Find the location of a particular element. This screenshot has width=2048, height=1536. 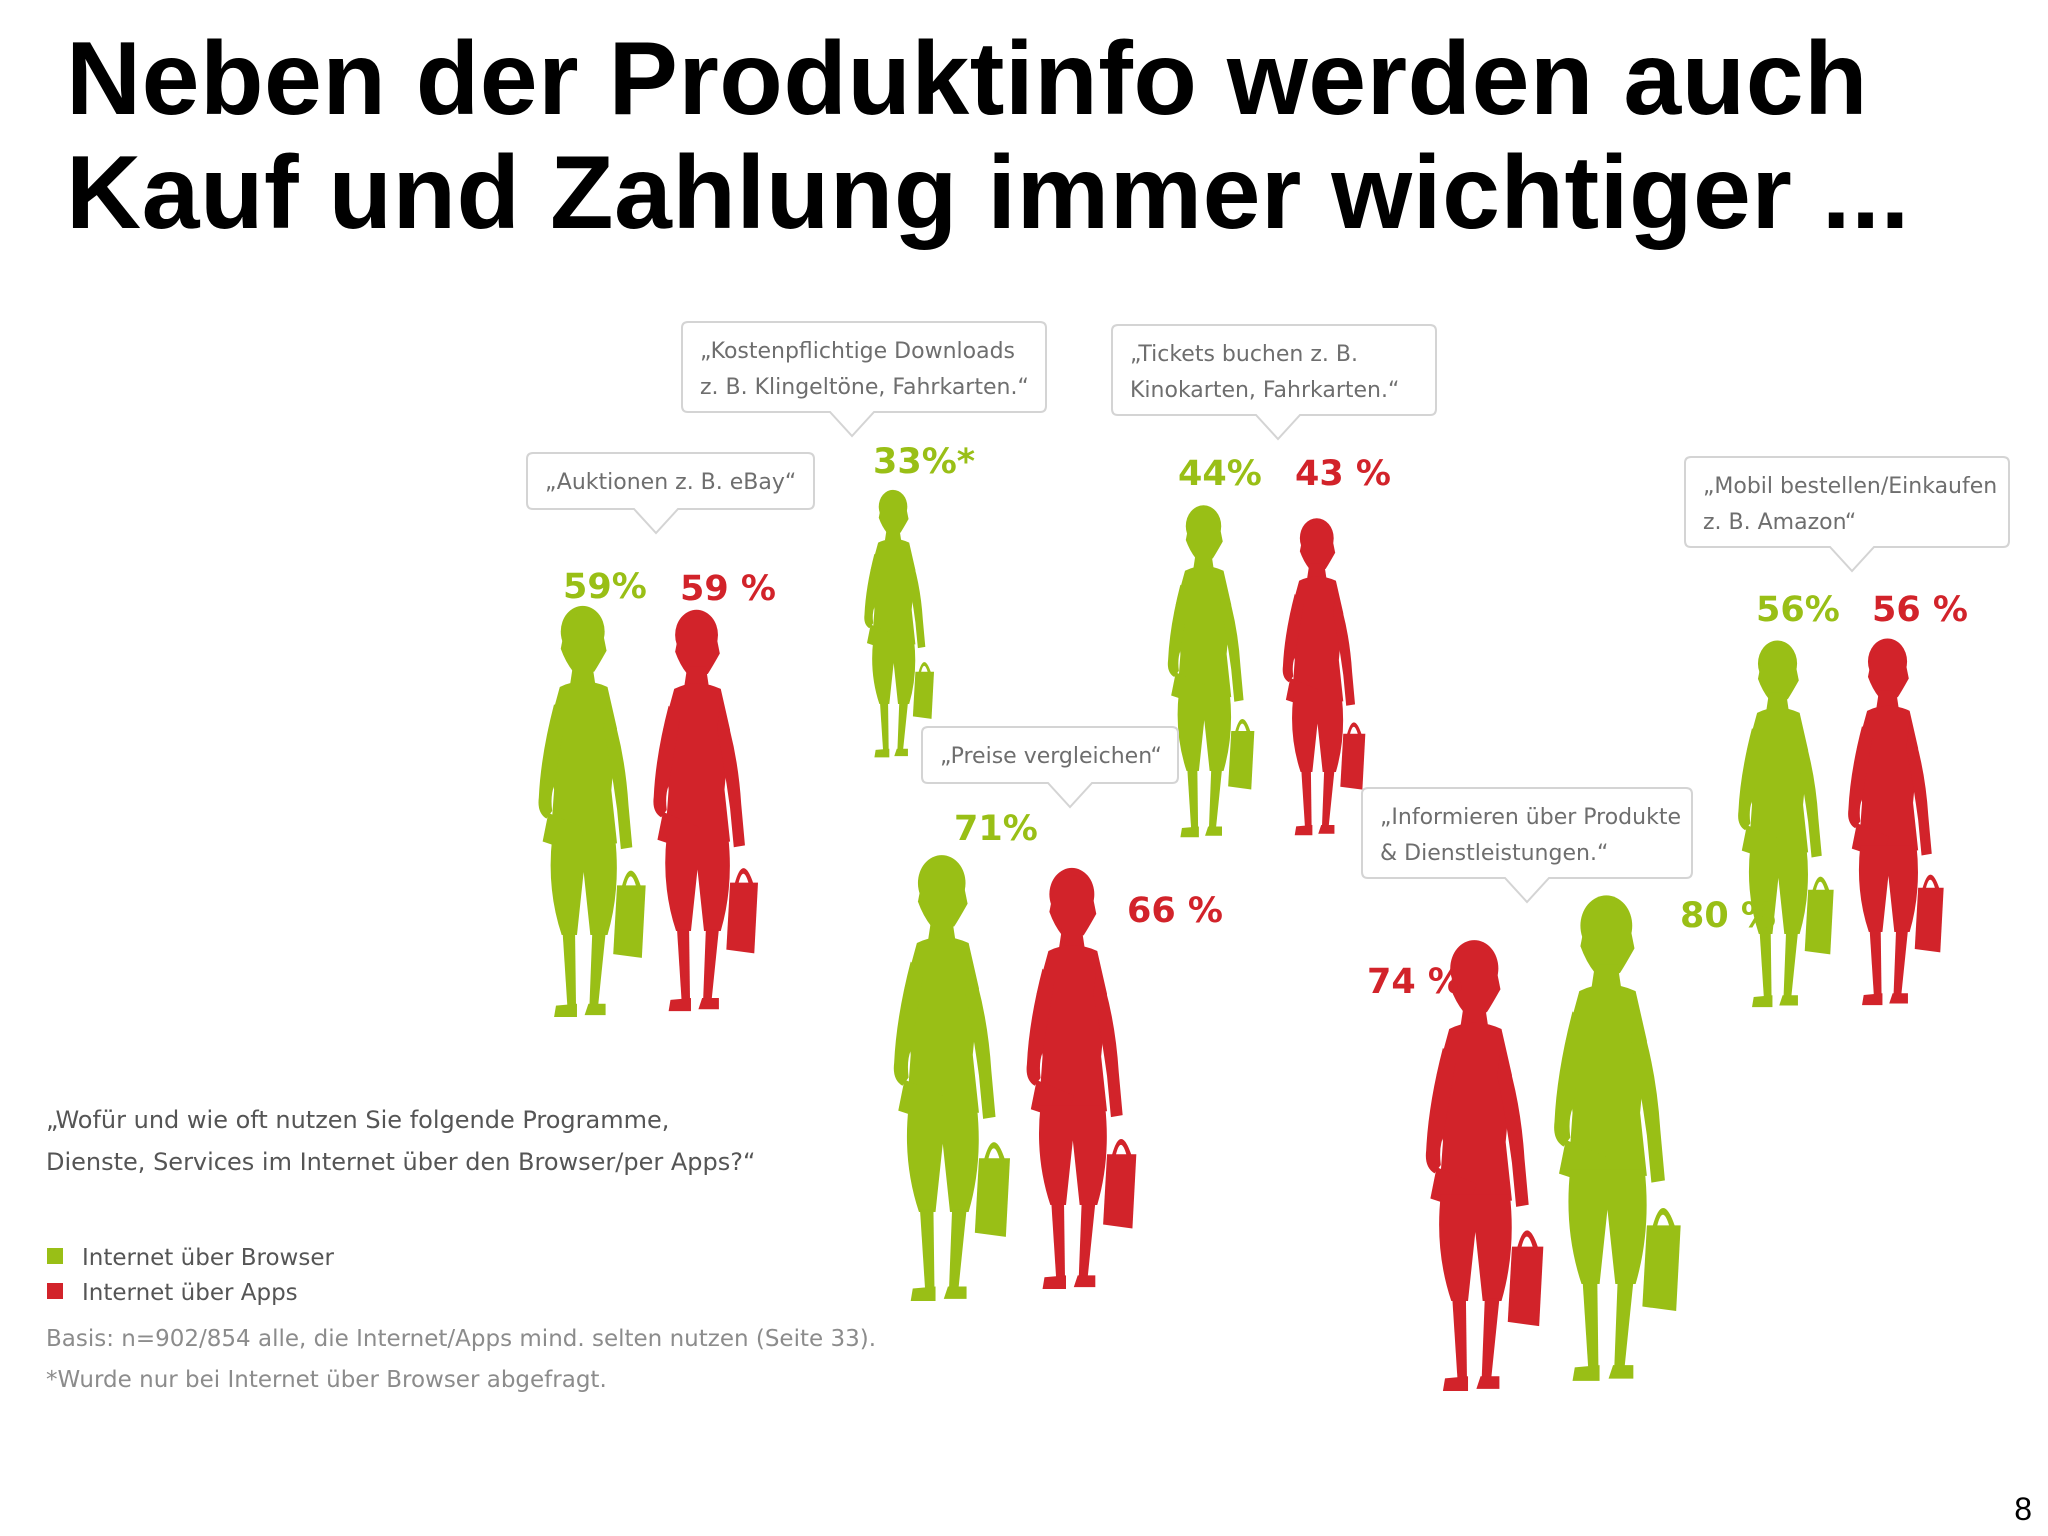

browser-value-label-1: 59% is located at coordinates (605, 587).